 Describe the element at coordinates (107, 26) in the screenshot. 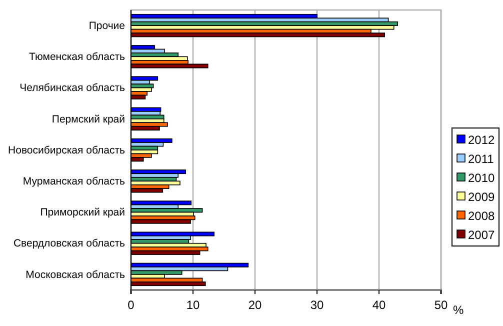

I see `y-tick-label: Прочие` at that location.